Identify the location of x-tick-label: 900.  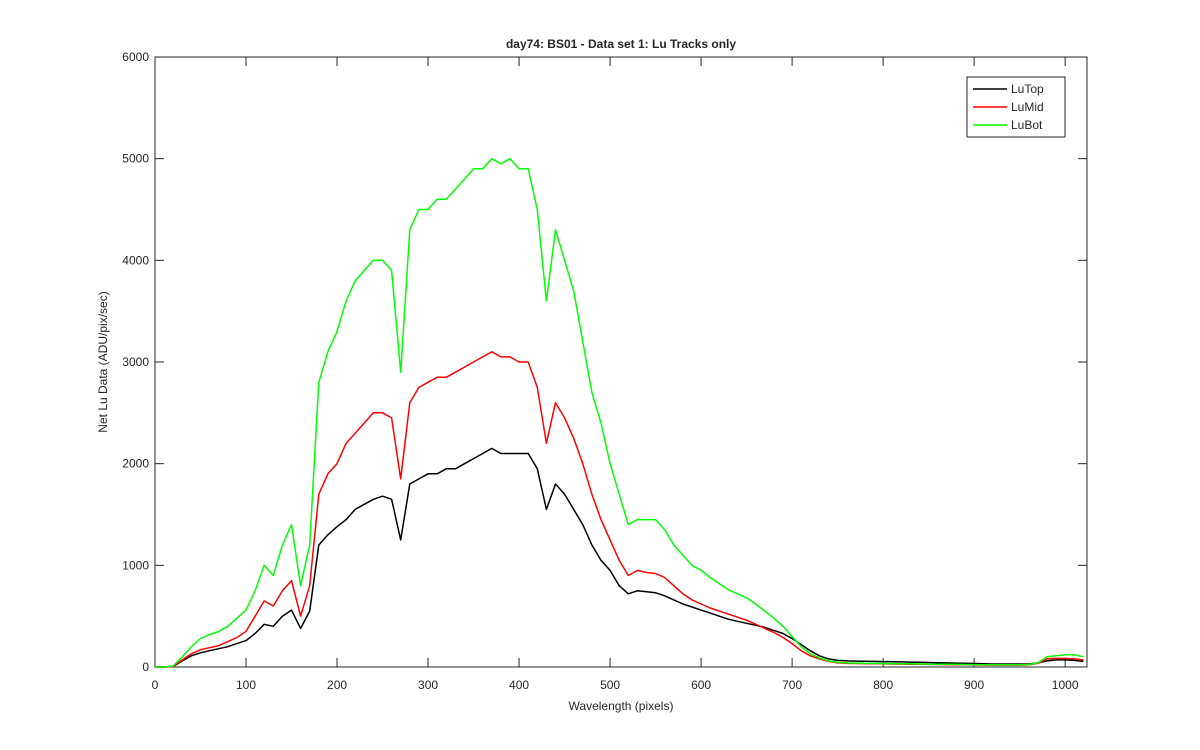
(974, 685).